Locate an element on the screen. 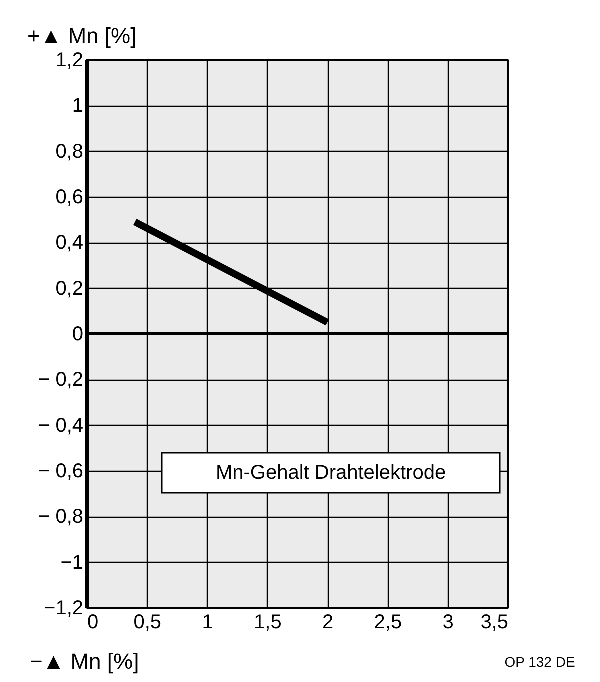  y-tick-label: 0,6 is located at coordinates (70, 197).